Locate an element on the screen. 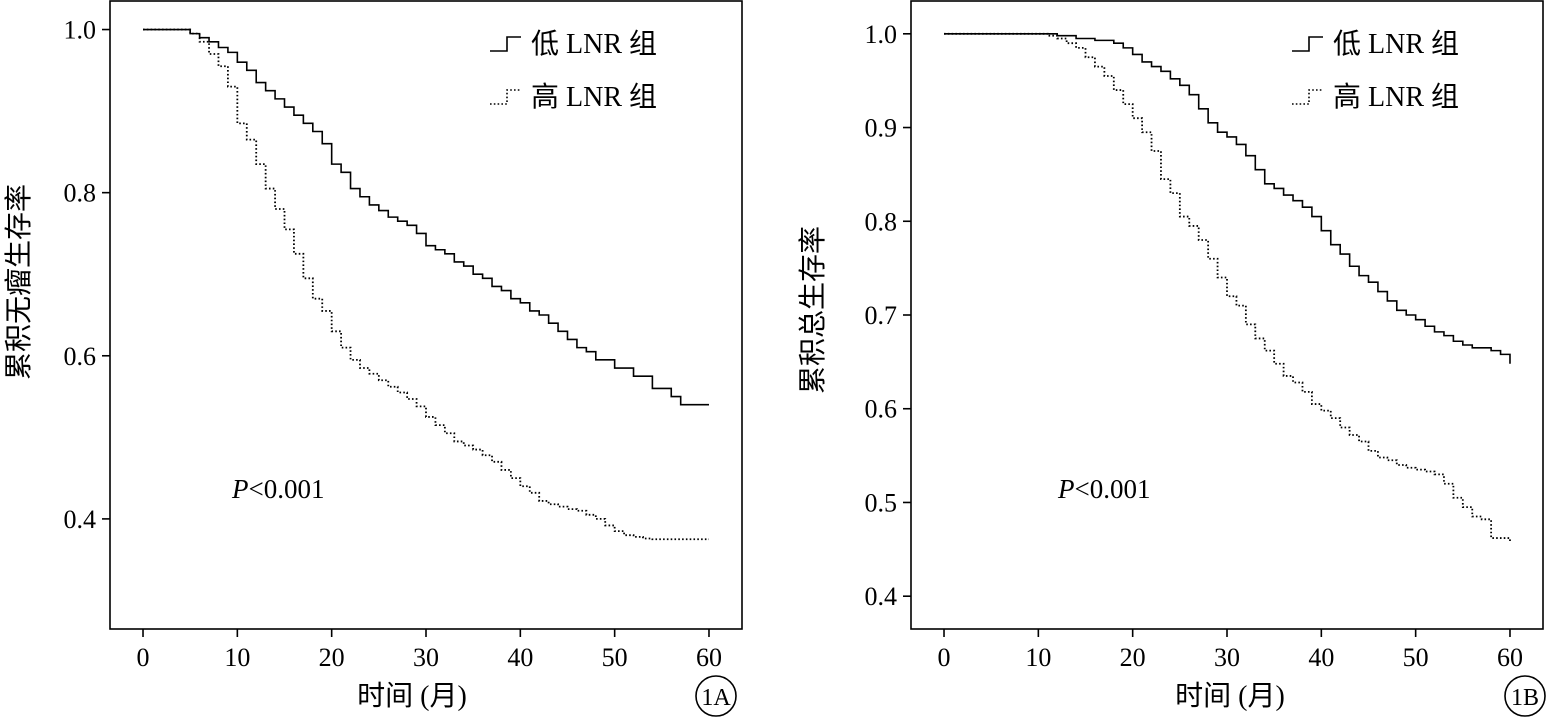  y-tick-label: 0.5 is located at coordinates (881, 502).